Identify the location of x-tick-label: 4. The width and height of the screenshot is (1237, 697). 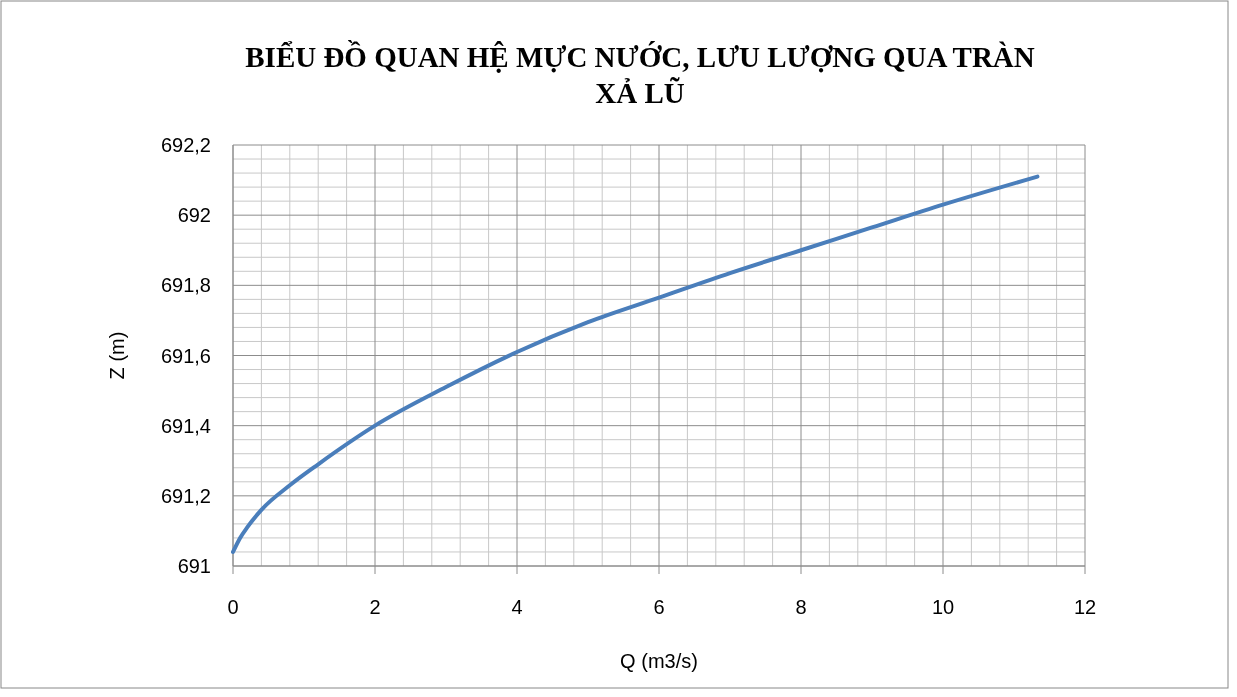
(517, 607).